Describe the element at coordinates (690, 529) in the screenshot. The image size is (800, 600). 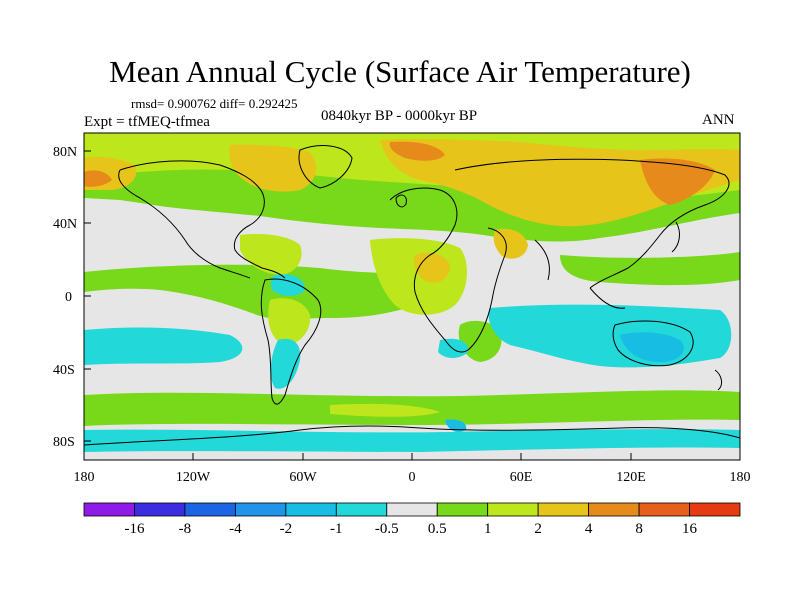
I see `colorbar-label: 16` at that location.